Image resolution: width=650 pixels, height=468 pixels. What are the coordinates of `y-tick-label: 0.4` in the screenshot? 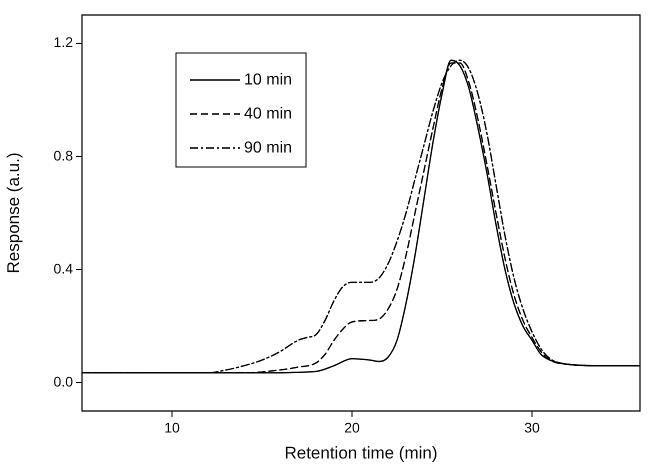 It's located at (64, 268).